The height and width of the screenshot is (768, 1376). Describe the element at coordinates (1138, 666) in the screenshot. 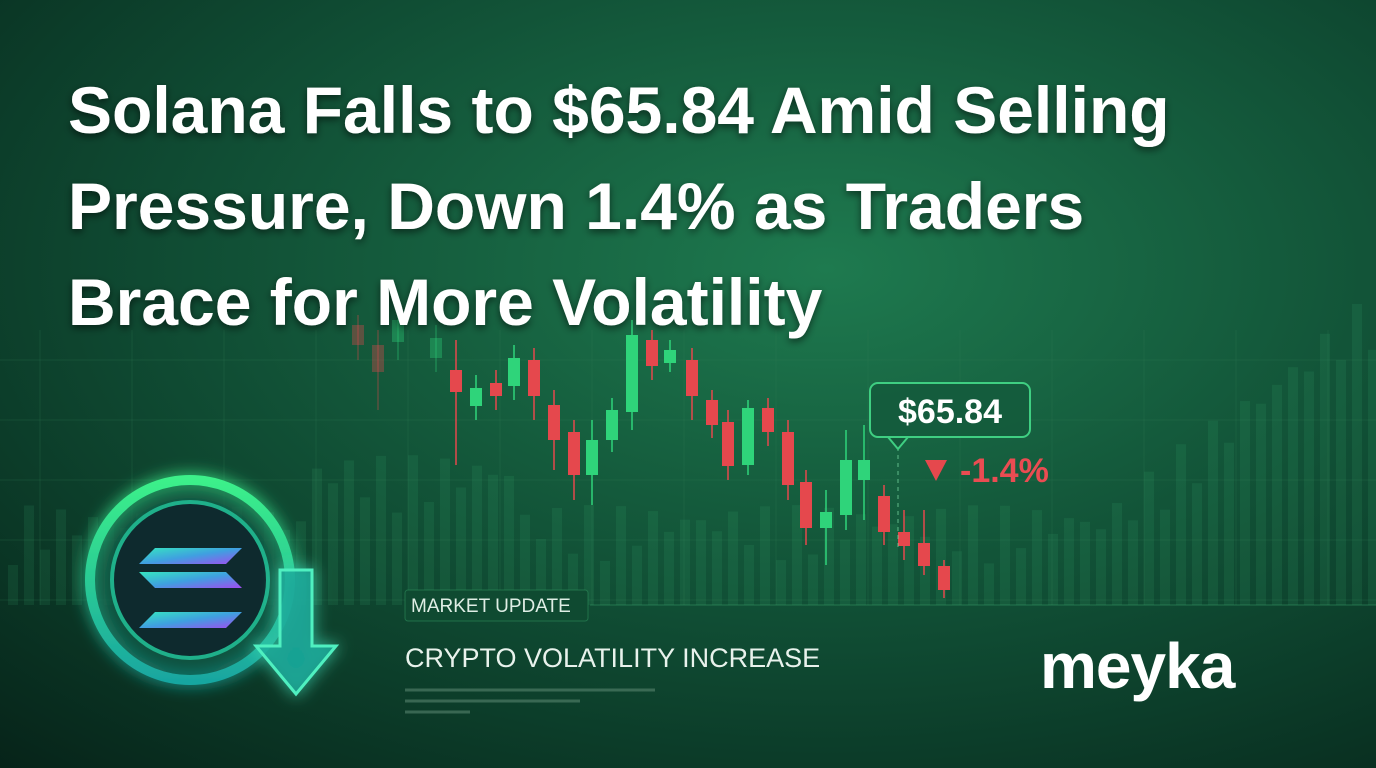

I see `brand: meyka` at that location.